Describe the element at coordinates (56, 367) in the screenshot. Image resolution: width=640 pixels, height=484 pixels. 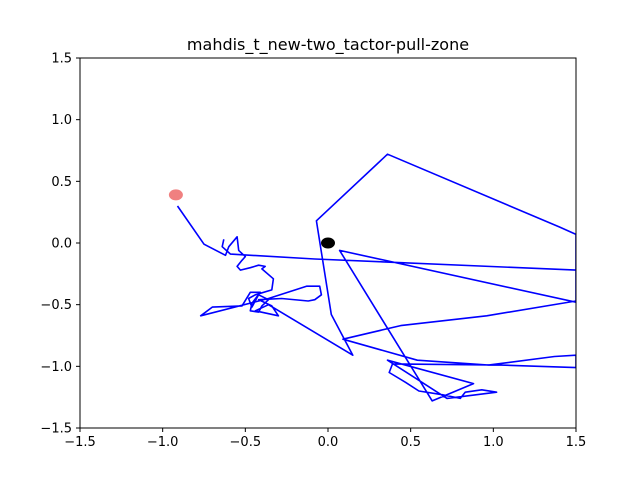
I see `y-tick-label: −1.0` at that location.